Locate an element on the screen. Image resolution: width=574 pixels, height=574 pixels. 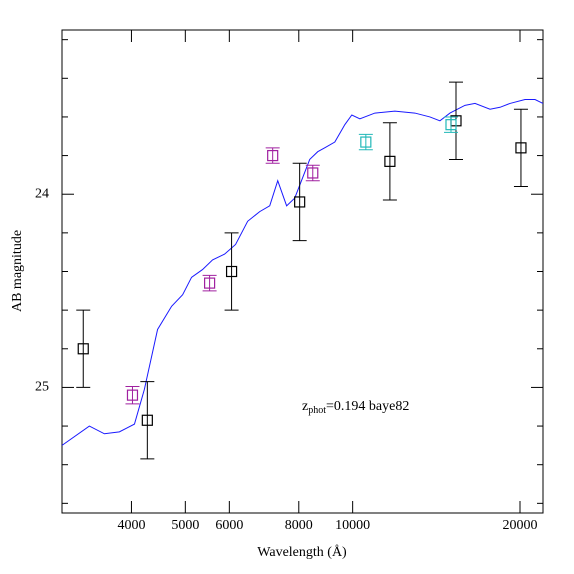
annotation-rest: =0.194 baye82 is located at coordinates (367, 406).